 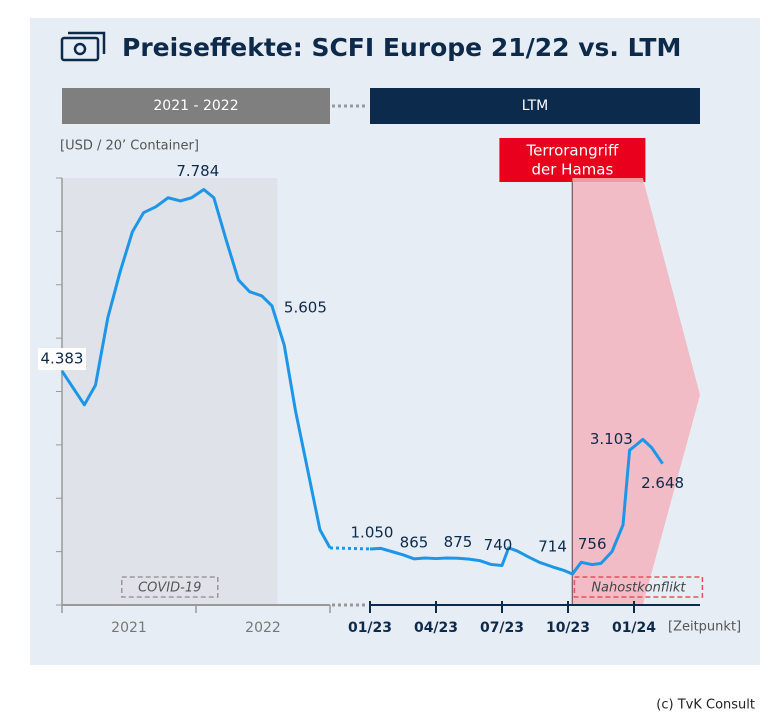 What do you see at coordinates (705, 705) in the screenshot?
I see `credit: (c) TvK Consult` at bounding box center [705, 705].